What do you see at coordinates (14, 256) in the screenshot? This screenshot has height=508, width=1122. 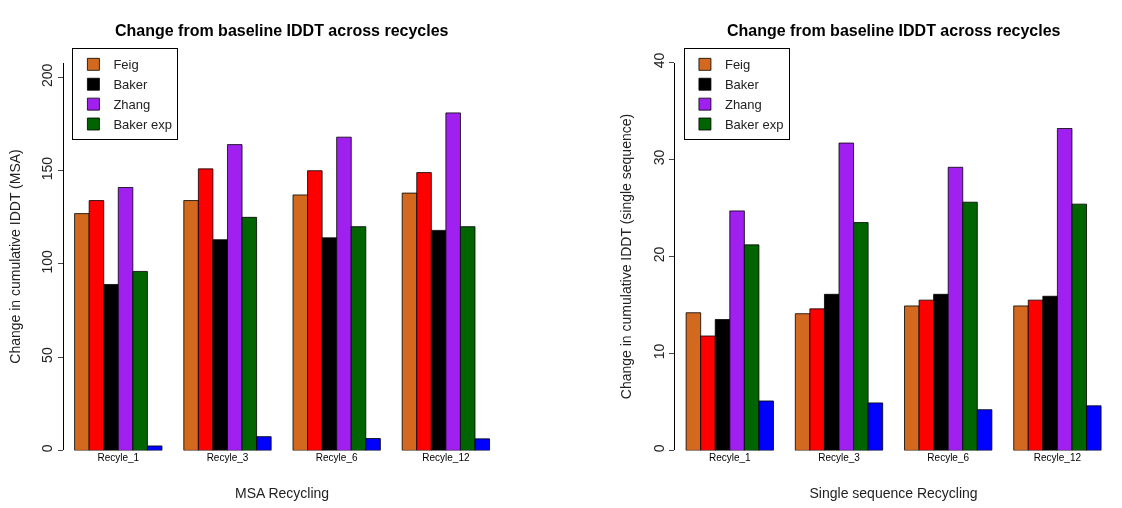 I see `y-axis-title: Change in cumulative IDDT (MSA)` at bounding box center [14, 256].